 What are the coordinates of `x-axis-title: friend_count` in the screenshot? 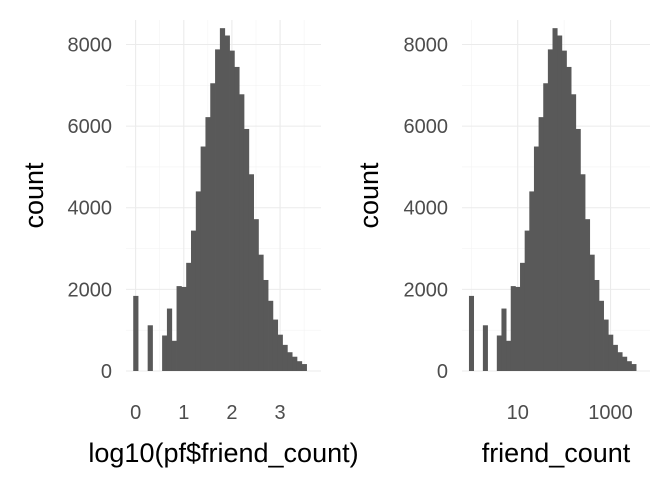 It's located at (556, 453).